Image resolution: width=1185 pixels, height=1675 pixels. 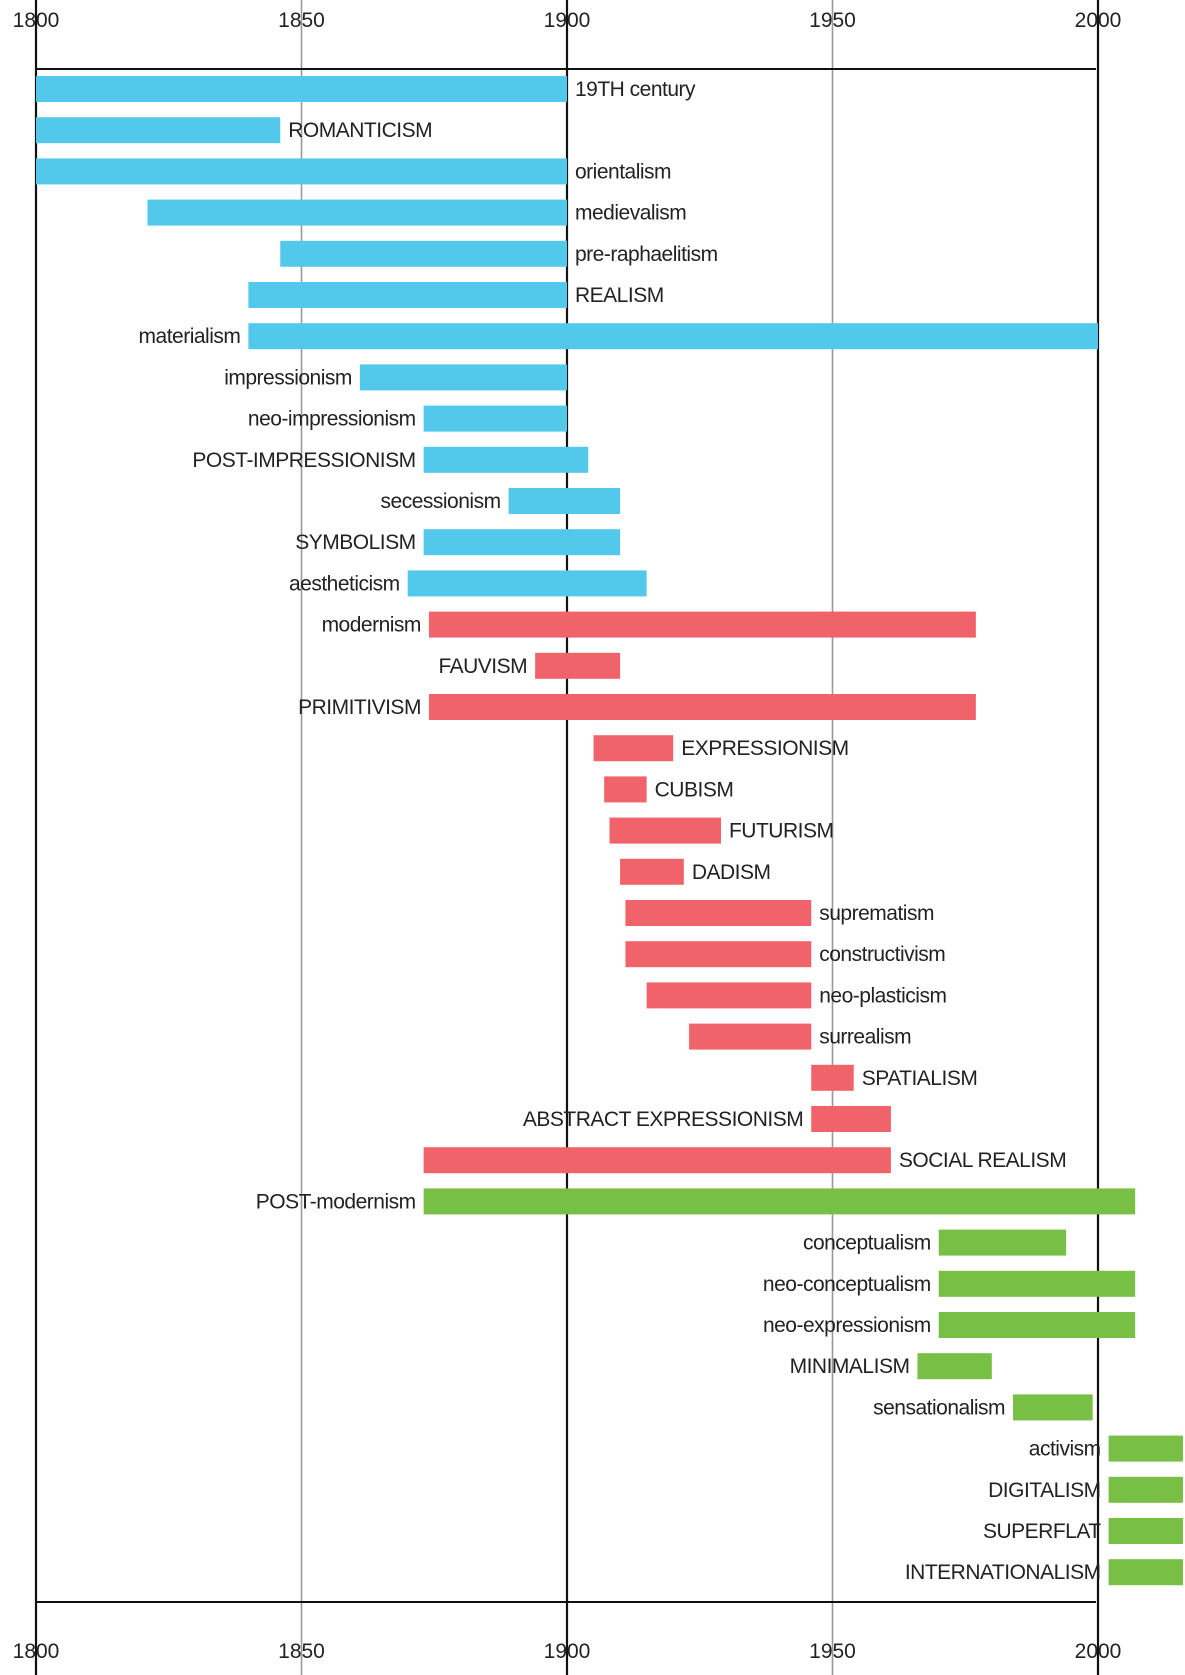 I want to click on bar-label-4: pre-raphaelitism, so click(x=646, y=254).